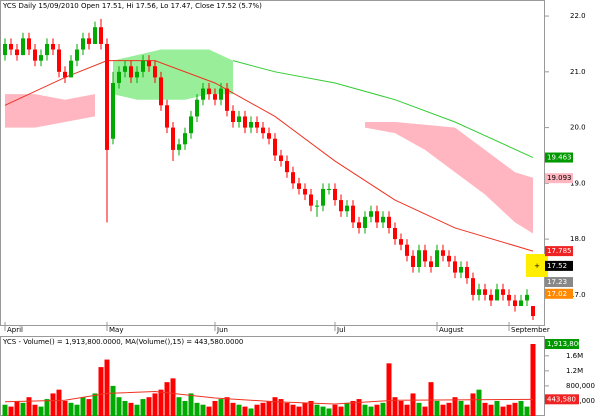  I want to click on volume-ma, so click(269, 398).